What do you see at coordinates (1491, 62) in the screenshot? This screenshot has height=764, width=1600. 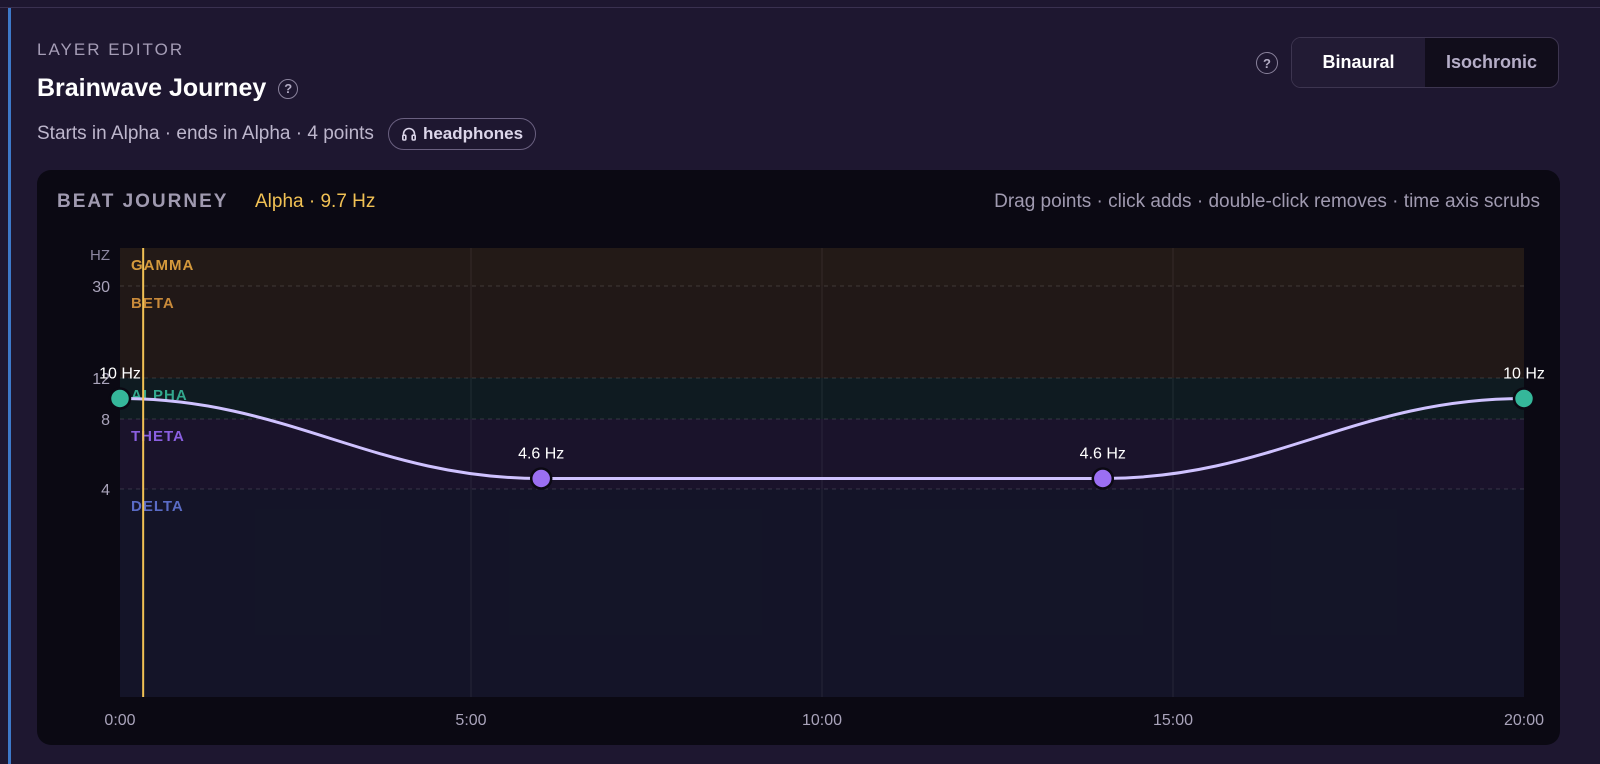 I see `mode-isochronic-button: Isochronic` at bounding box center [1491, 62].